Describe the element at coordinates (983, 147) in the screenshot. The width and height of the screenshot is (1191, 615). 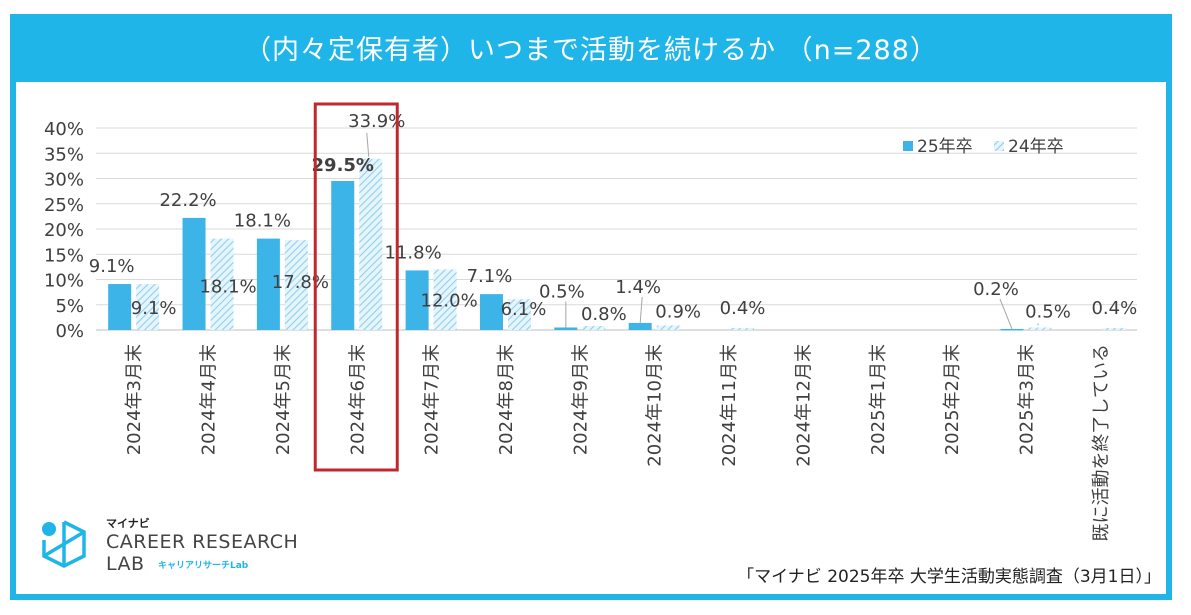
I see `legend: 25年卒 24年卒` at that location.